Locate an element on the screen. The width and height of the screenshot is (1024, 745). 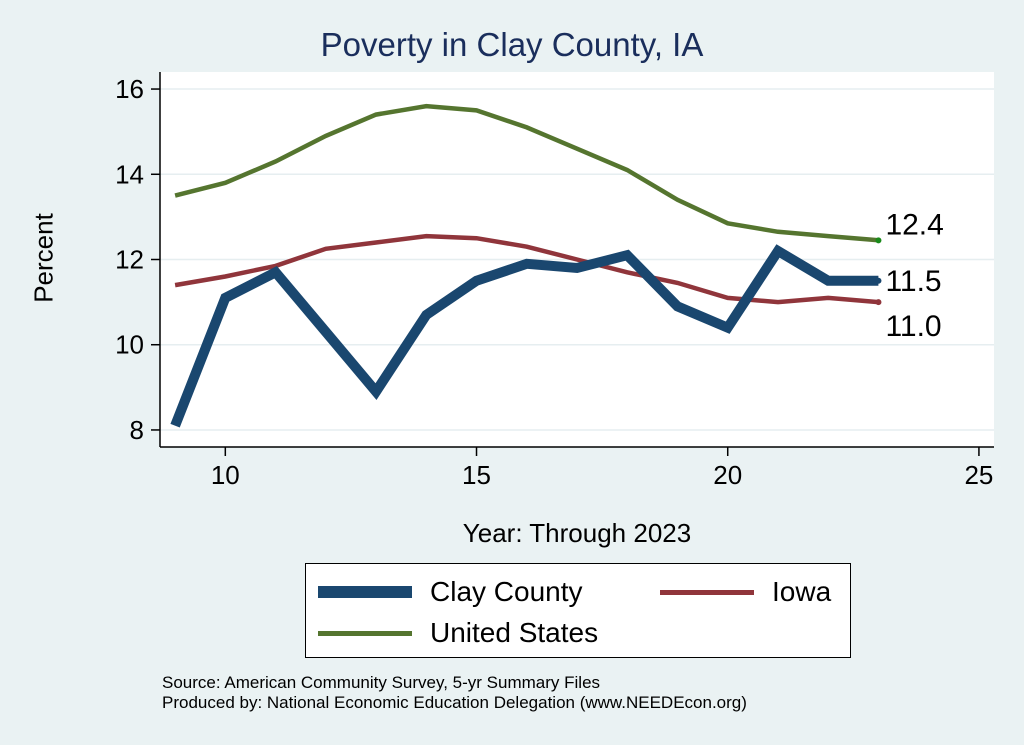
y-axis-label: Percent is located at coordinates (43, 258).